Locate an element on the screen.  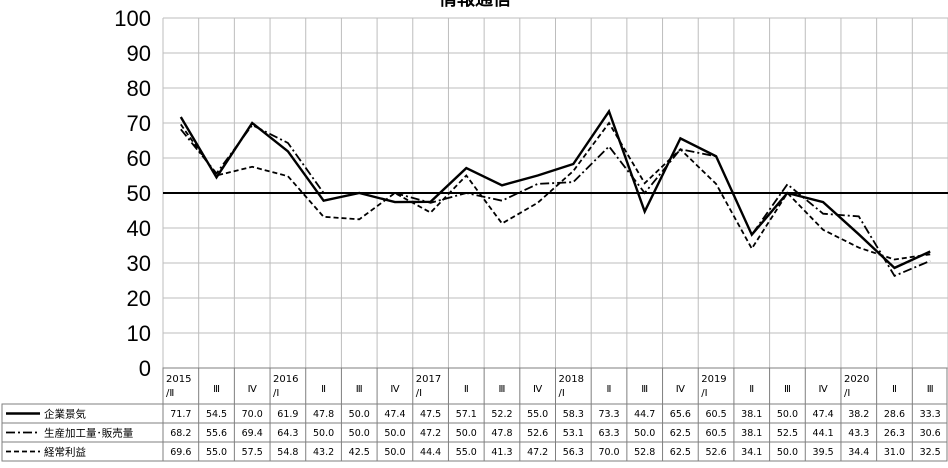
category-label: 2015 is located at coordinates (178, 379).